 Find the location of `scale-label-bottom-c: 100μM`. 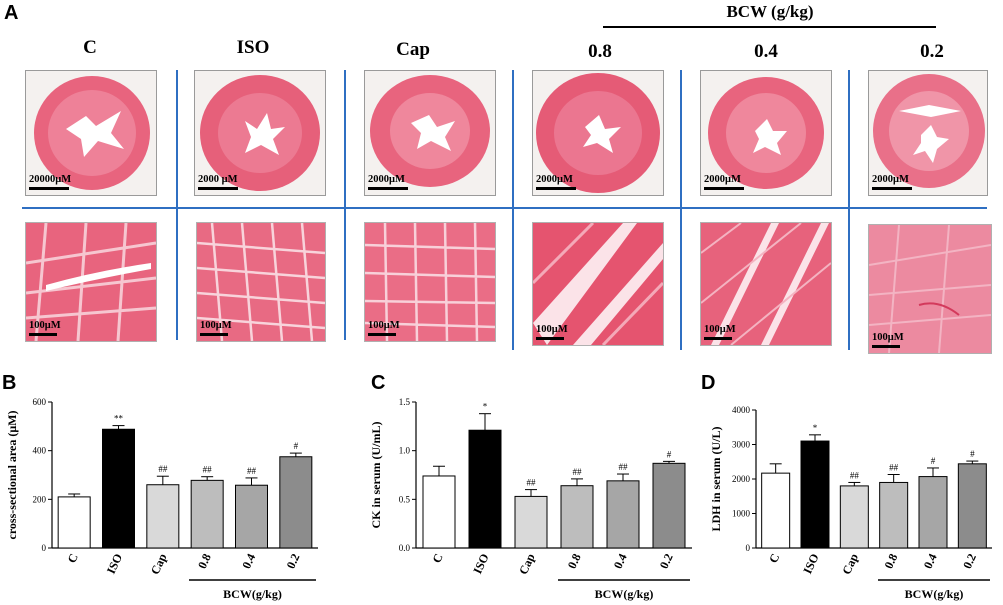

scale-label-bottom-c: 100μM is located at coordinates (45, 325).